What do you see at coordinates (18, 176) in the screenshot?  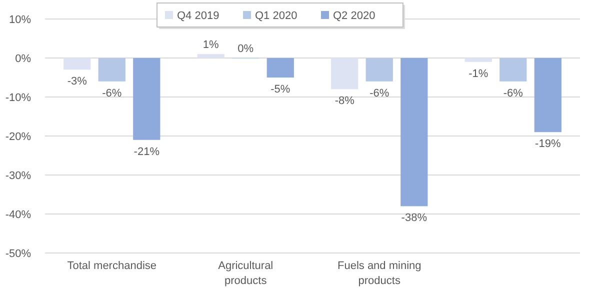 I see `y-tick-label: -30%` at bounding box center [18, 176].